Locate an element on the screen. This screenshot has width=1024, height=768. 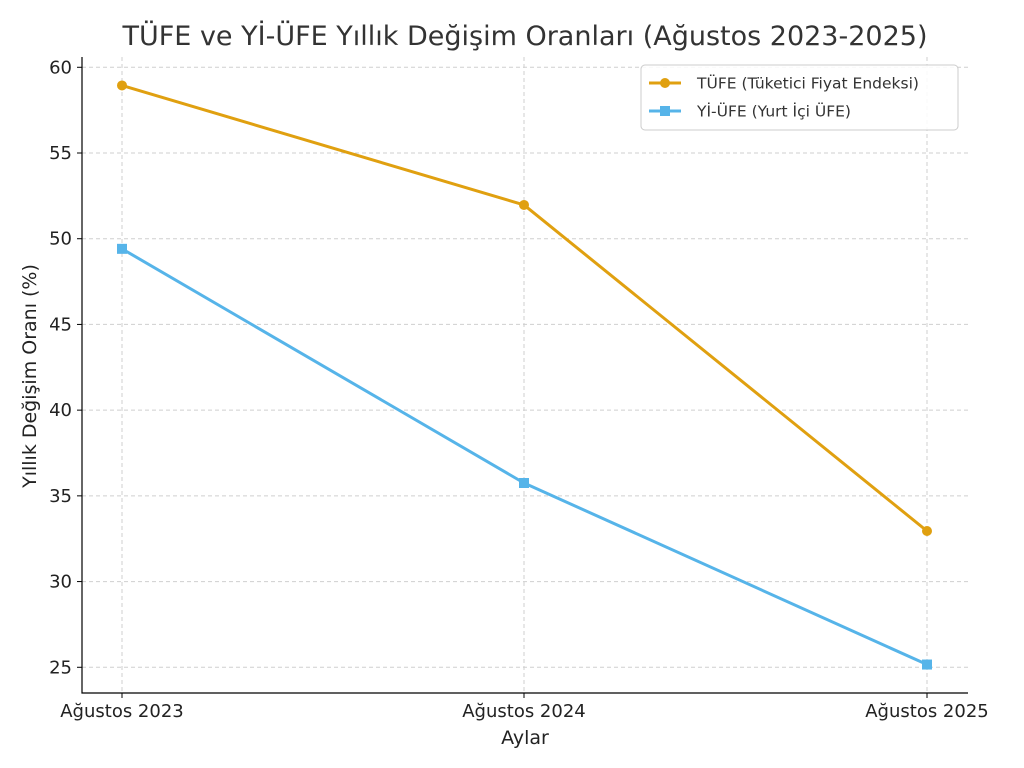
x-tick-label: Ağustos 2023 is located at coordinates (122, 711).